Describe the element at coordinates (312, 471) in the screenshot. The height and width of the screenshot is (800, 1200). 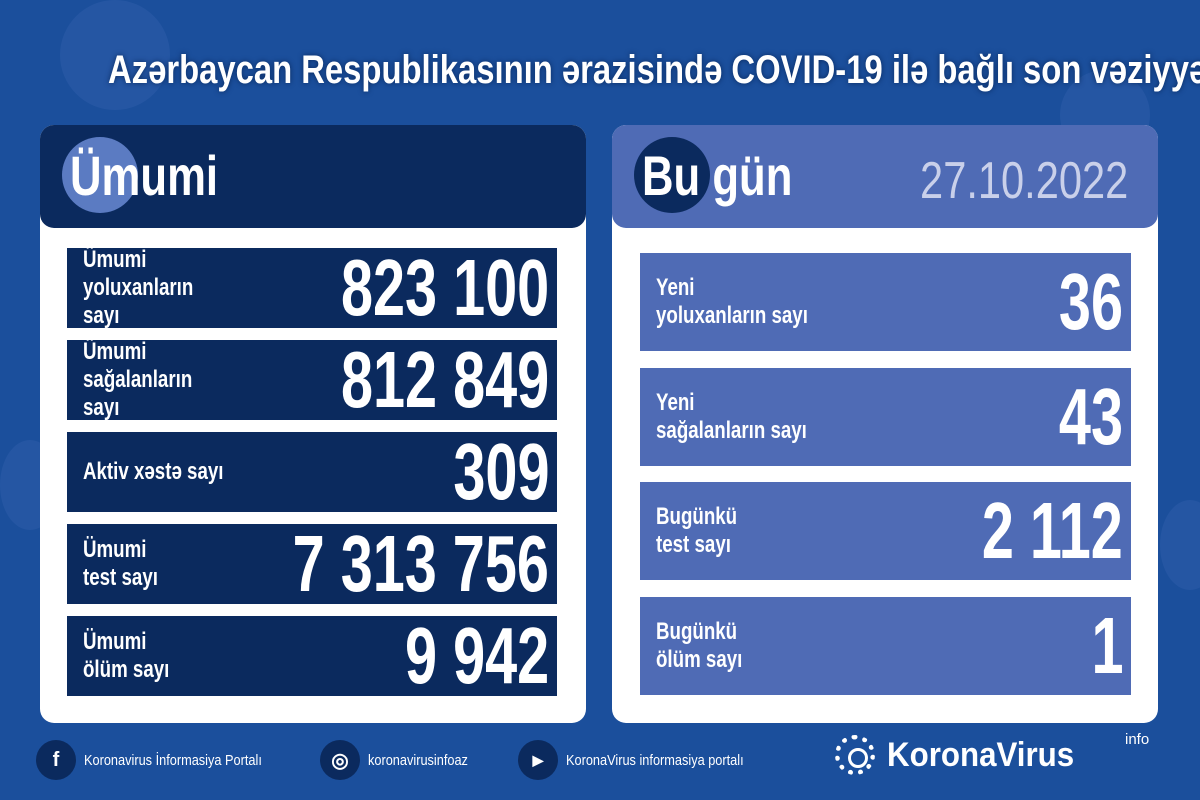
I see `stat-row-active: Aktiv xəstə sayı 309` at that location.